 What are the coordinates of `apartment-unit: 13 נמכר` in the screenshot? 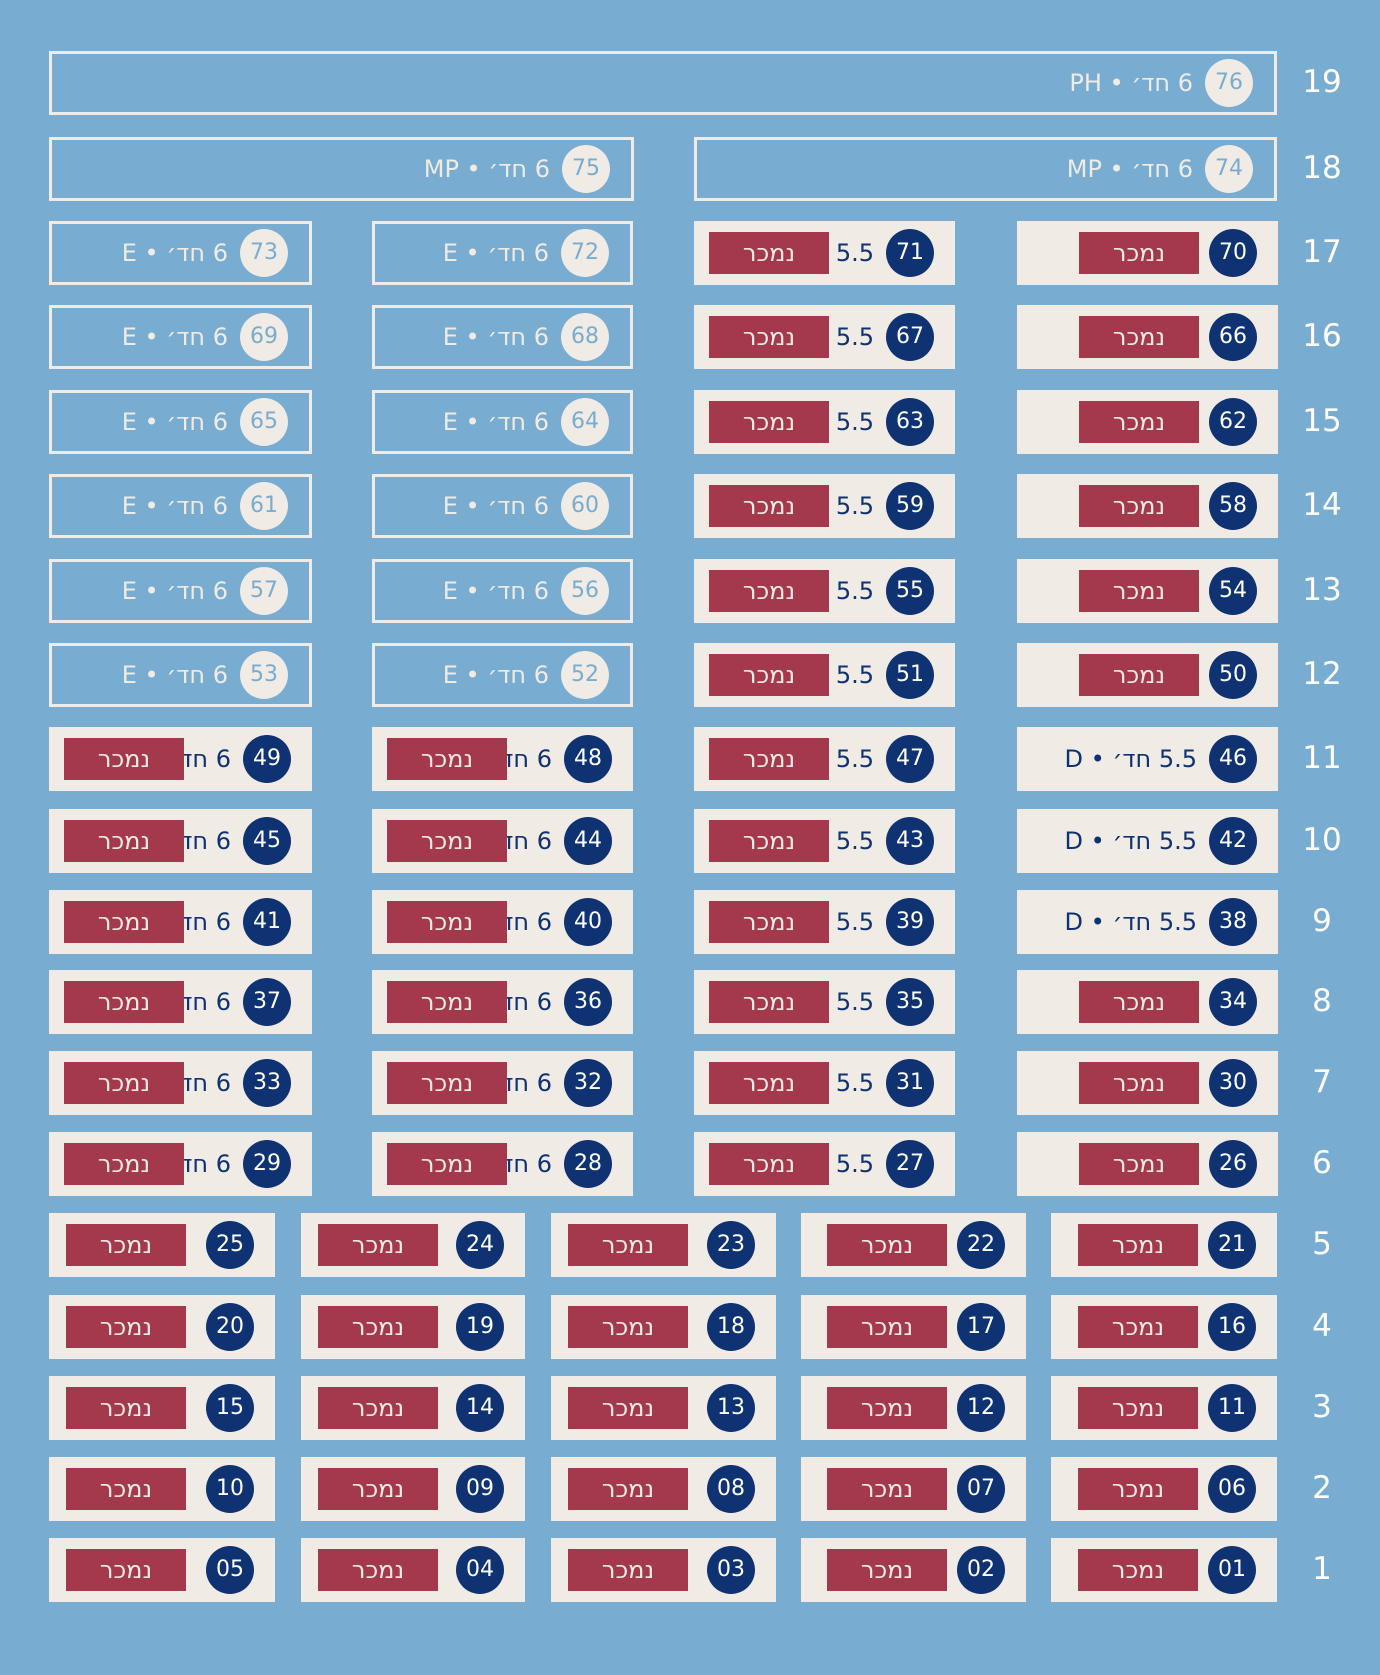 It's located at (663, 1408).